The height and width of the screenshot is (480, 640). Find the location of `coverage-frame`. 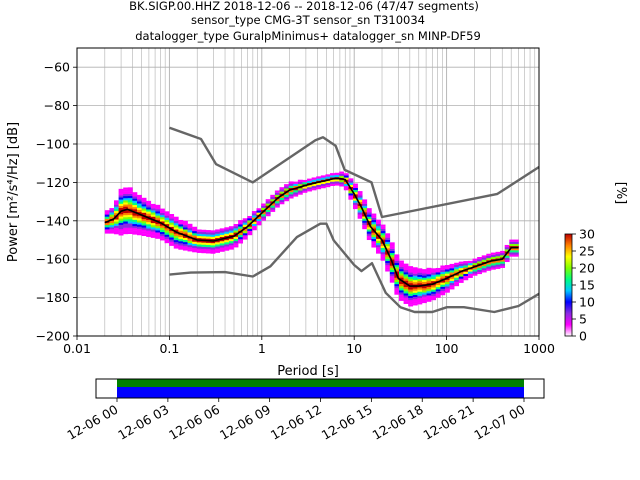

coverage-frame is located at coordinates (320, 388).